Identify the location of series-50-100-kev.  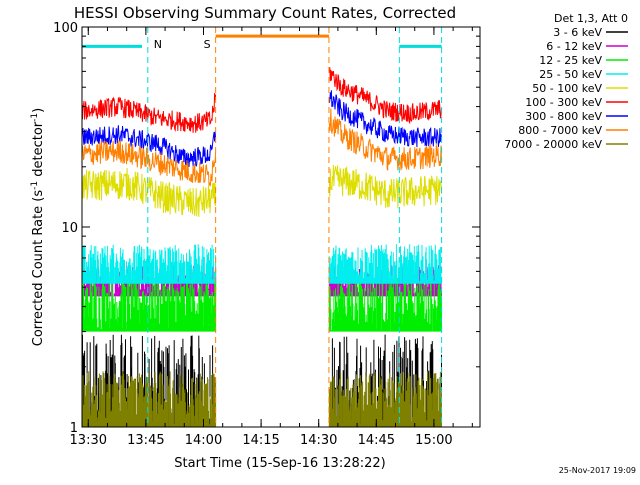
(261, 191).